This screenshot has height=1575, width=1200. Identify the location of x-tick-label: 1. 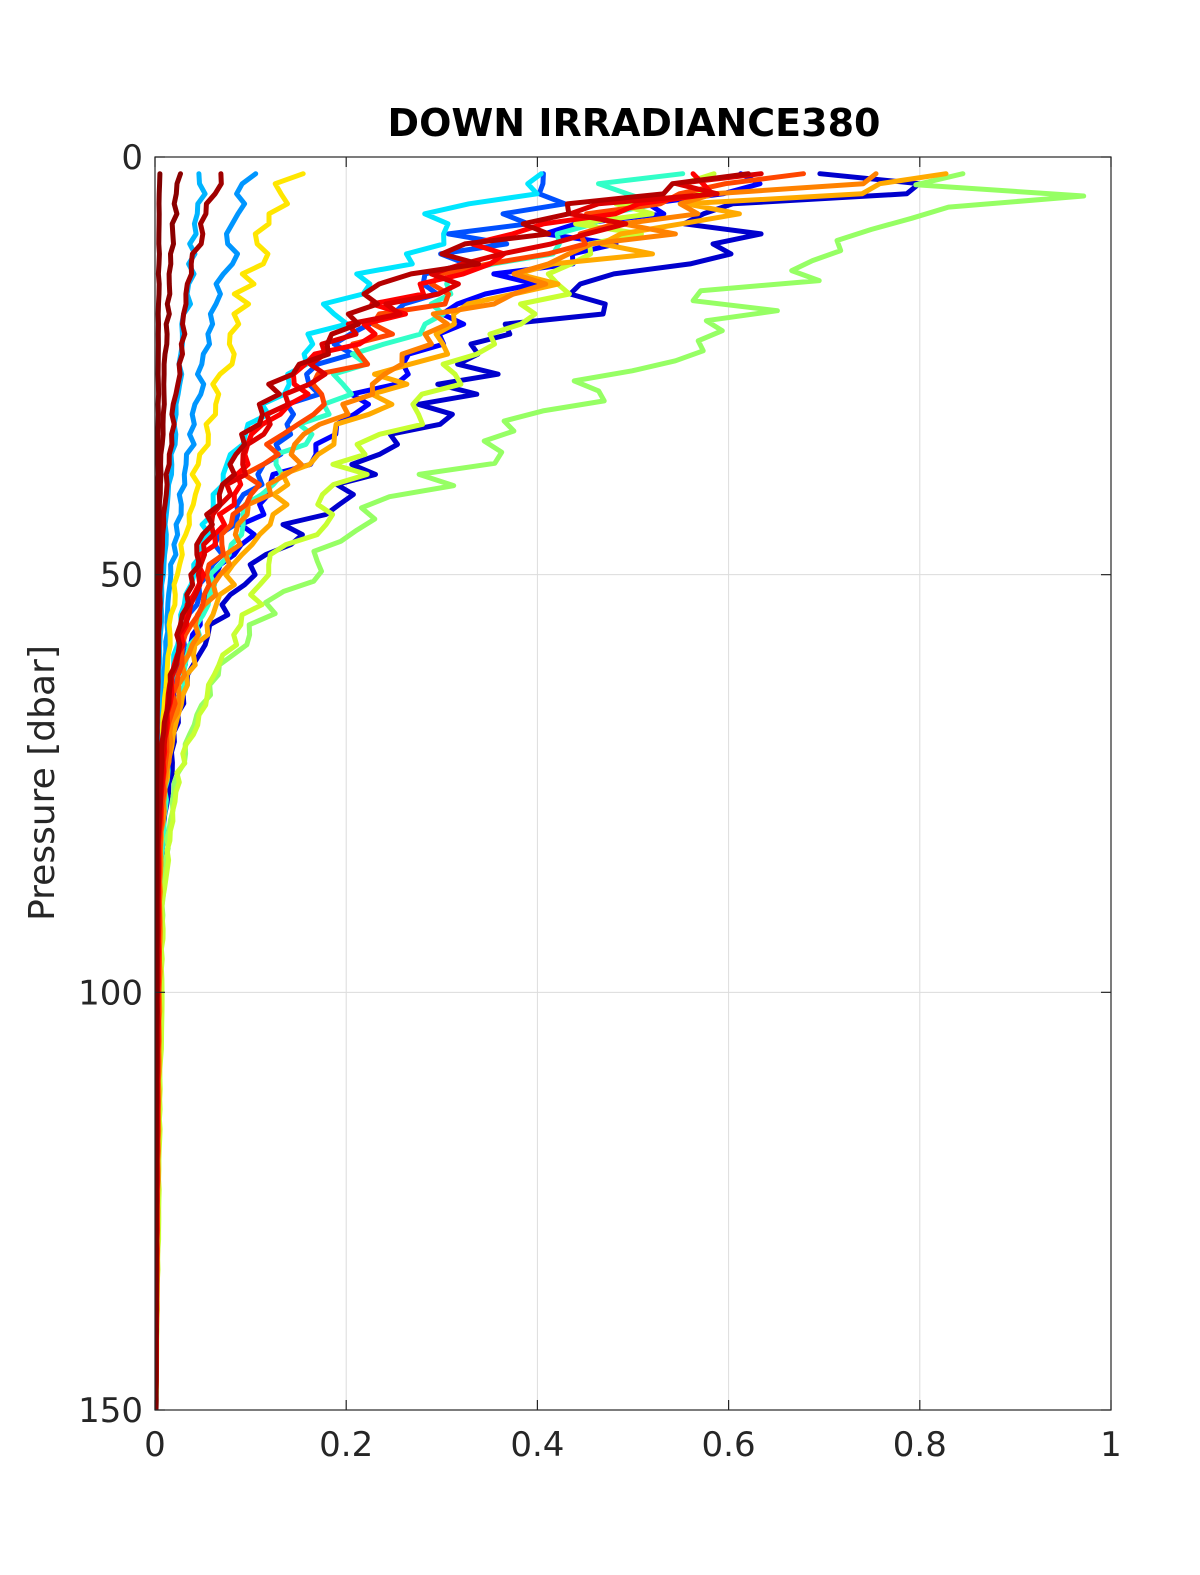
(1111, 1445).